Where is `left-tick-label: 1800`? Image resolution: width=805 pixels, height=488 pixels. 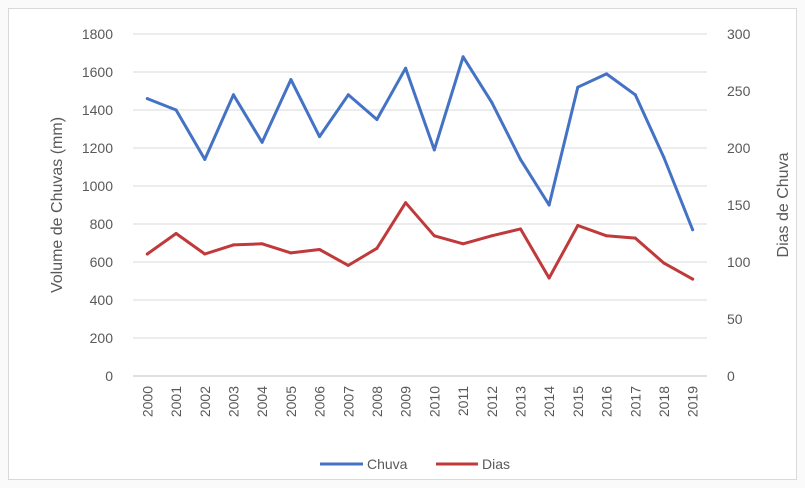 left-tick-label: 1800 is located at coordinates (97, 34).